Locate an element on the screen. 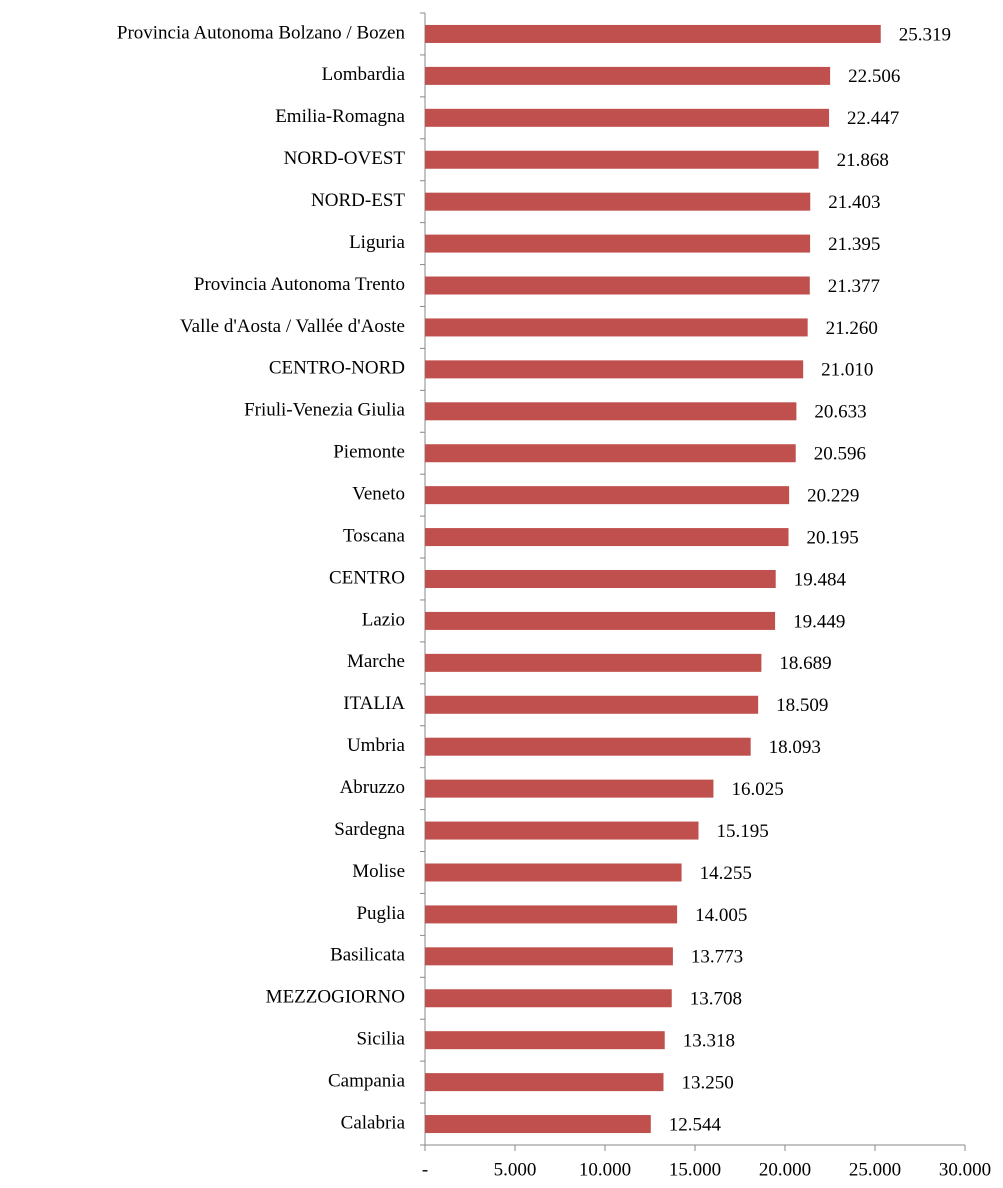 This screenshot has height=1188, width=1003. y-tick-label: Abruzzo is located at coordinates (372, 787).